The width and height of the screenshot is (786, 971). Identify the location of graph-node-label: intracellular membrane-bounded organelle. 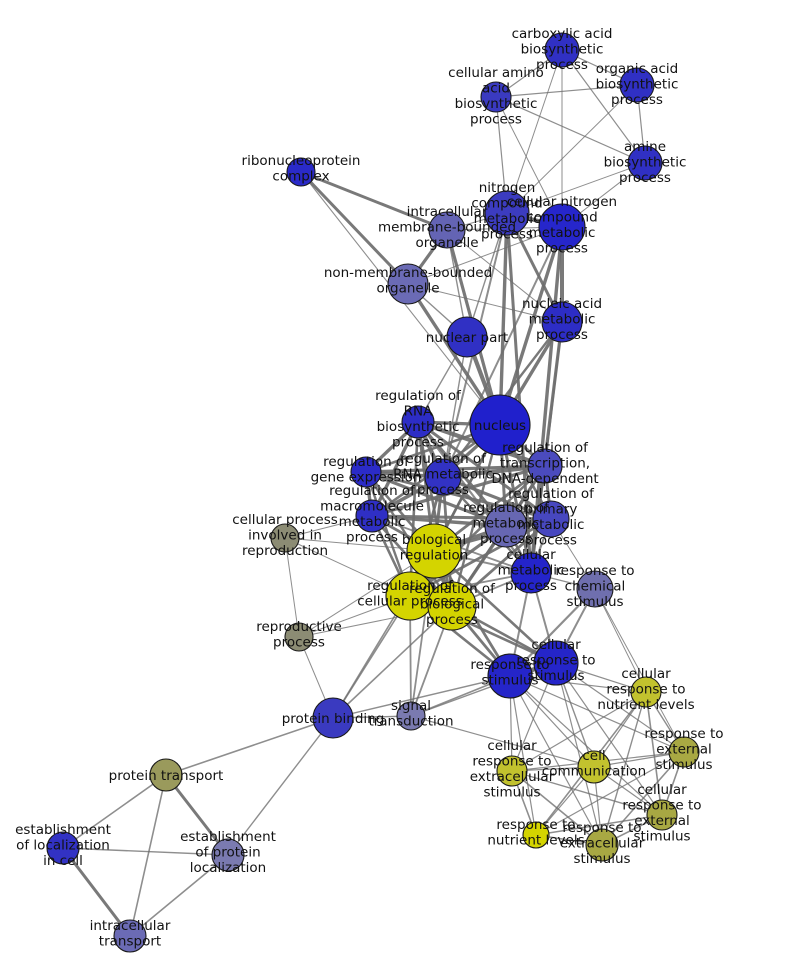
(447, 227).